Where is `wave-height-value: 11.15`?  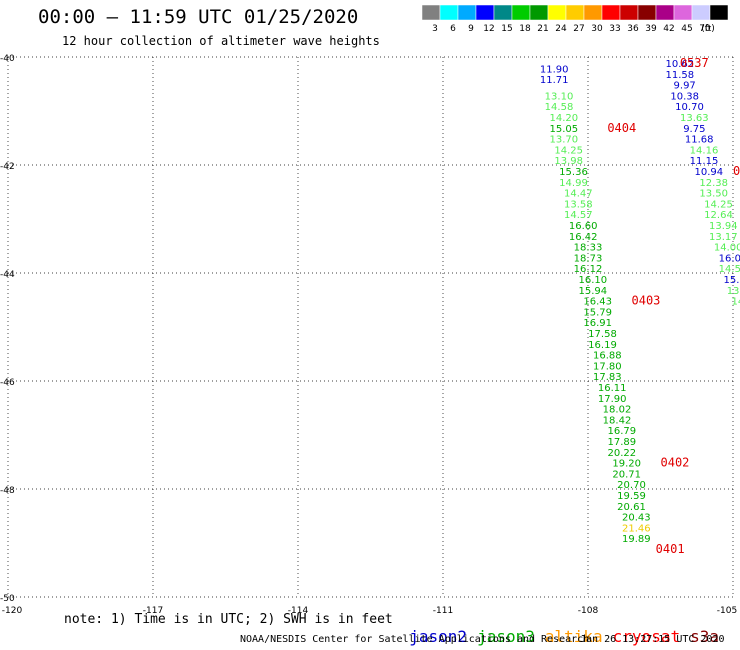 wave-height-value: 11.15 is located at coordinates (704, 161).